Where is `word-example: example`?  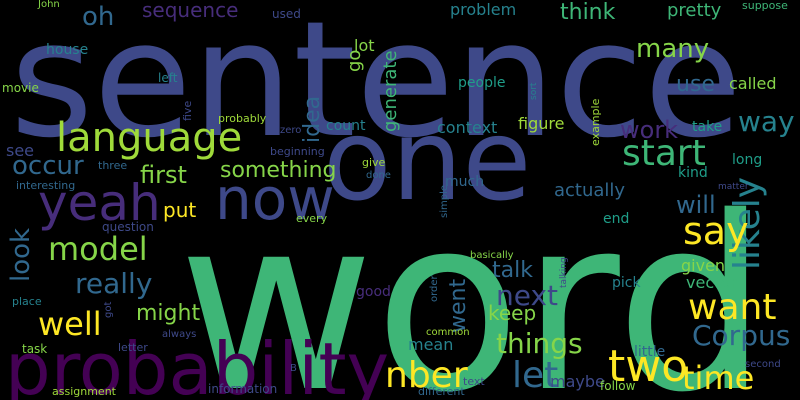 word-example: example is located at coordinates (595, 122).